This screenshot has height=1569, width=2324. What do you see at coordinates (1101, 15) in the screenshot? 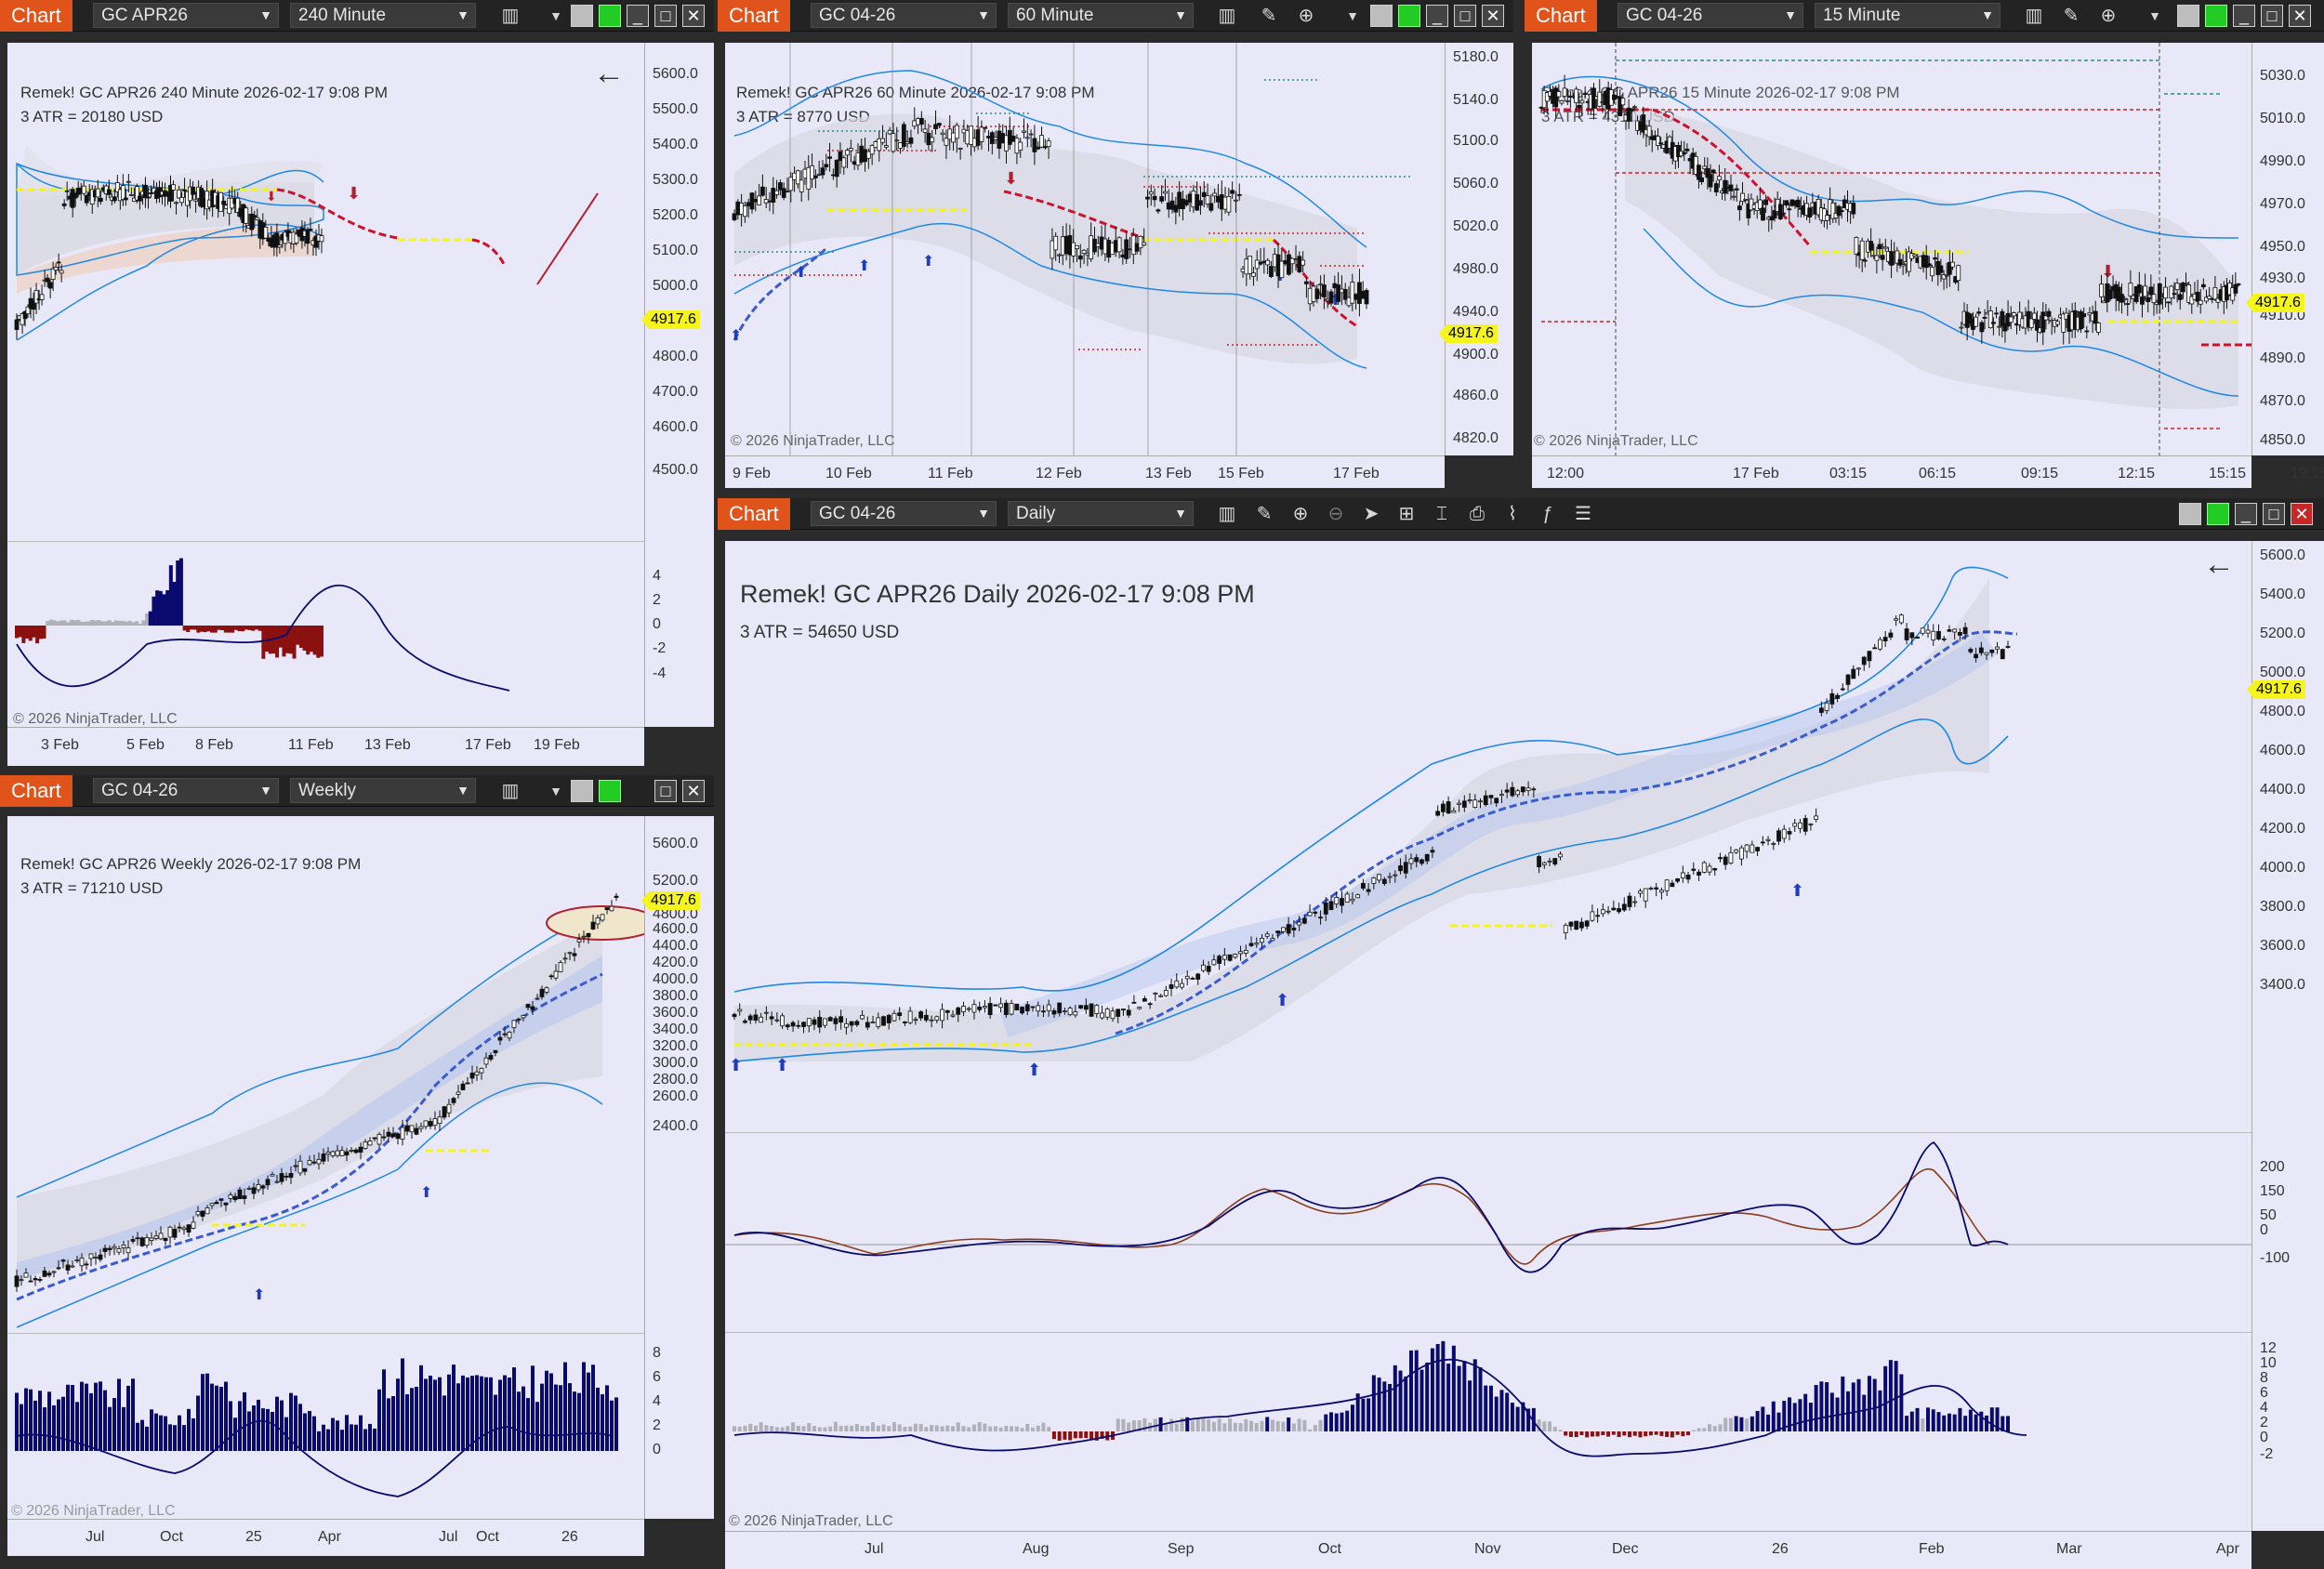
I see `interval-select: 60 Minute ▼` at bounding box center [1101, 15].